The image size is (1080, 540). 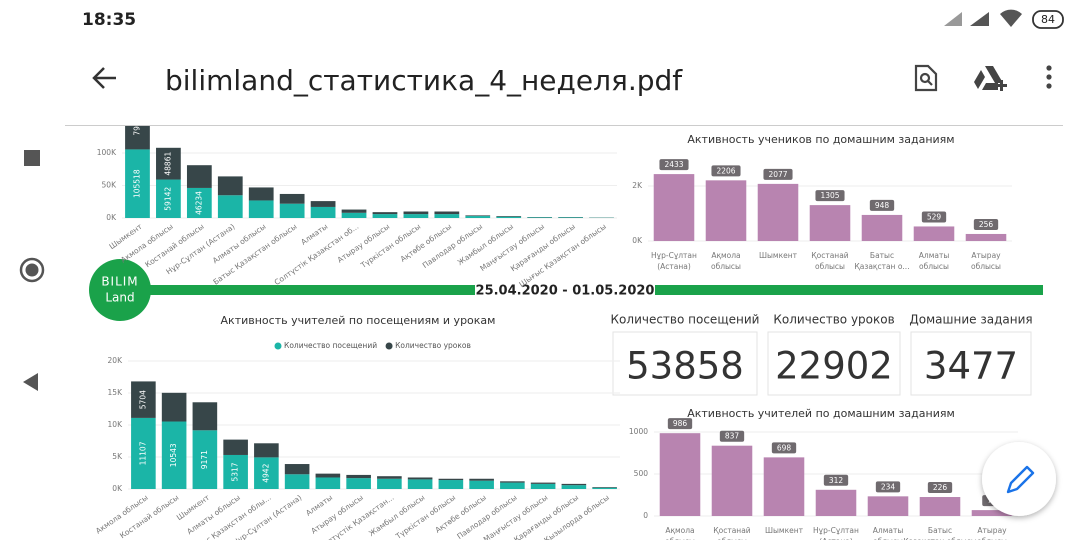 I want to click on more-menu, so click(x=1049, y=77).